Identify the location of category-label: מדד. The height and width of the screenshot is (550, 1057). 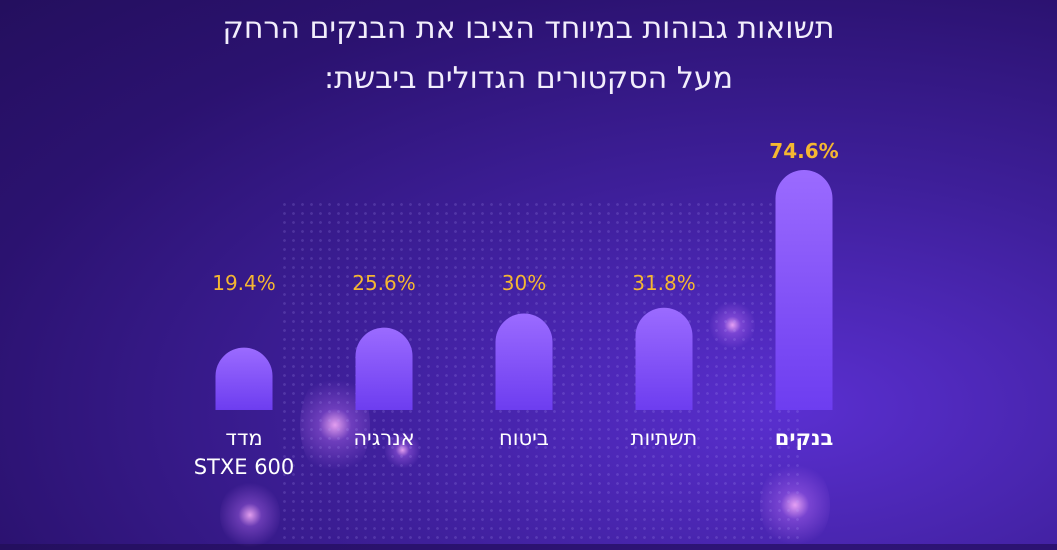
(243, 438).